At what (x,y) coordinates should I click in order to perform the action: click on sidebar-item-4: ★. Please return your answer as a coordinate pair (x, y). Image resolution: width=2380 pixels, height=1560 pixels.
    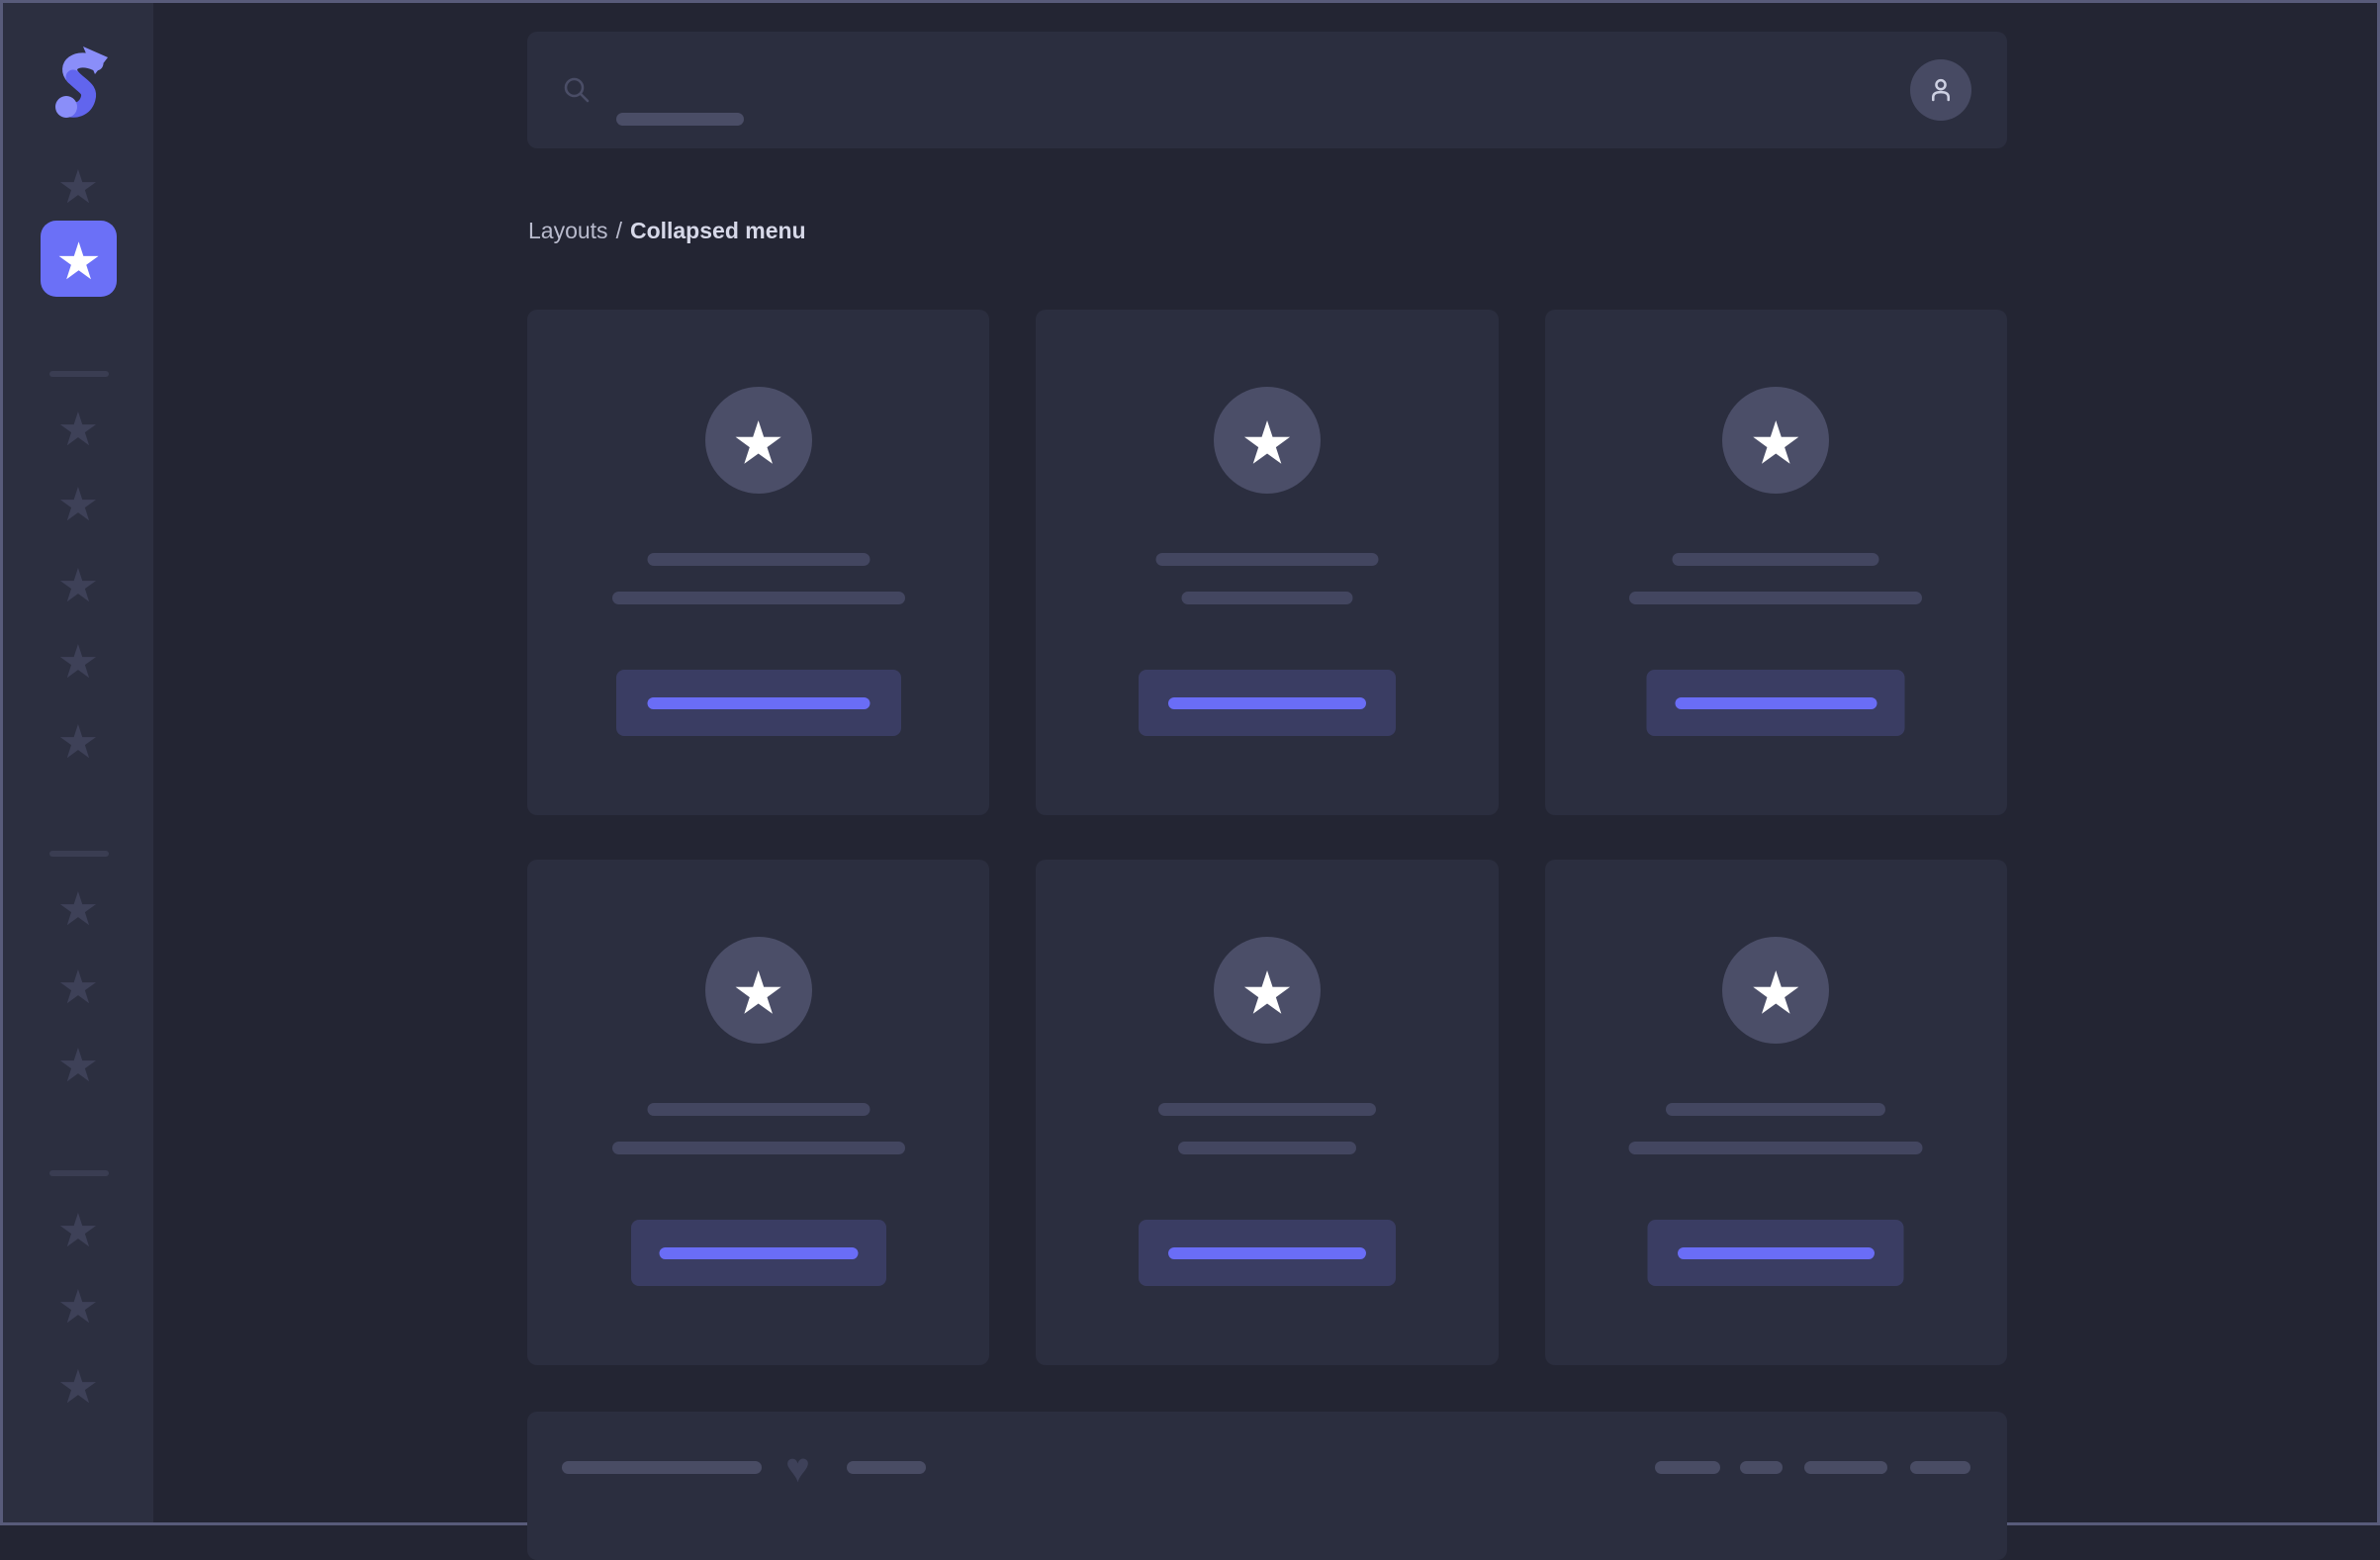
    Looking at the image, I should click on (78, 584).